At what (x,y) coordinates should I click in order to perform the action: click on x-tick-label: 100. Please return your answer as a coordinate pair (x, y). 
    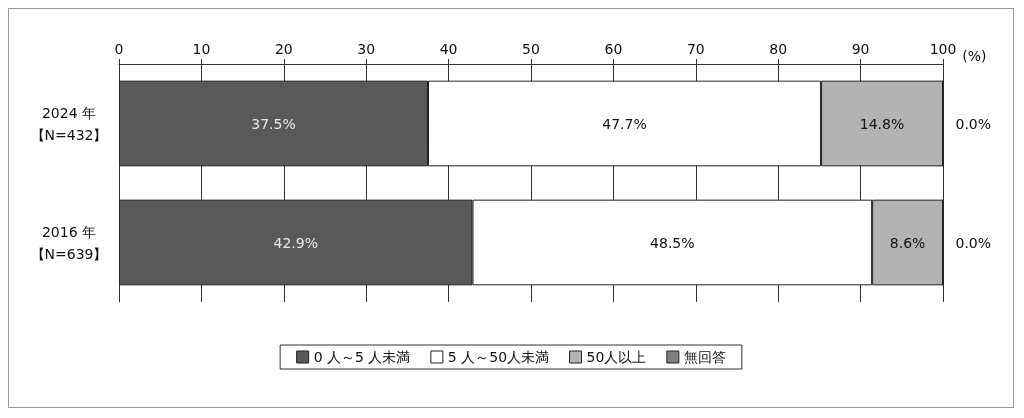
    Looking at the image, I should click on (943, 49).